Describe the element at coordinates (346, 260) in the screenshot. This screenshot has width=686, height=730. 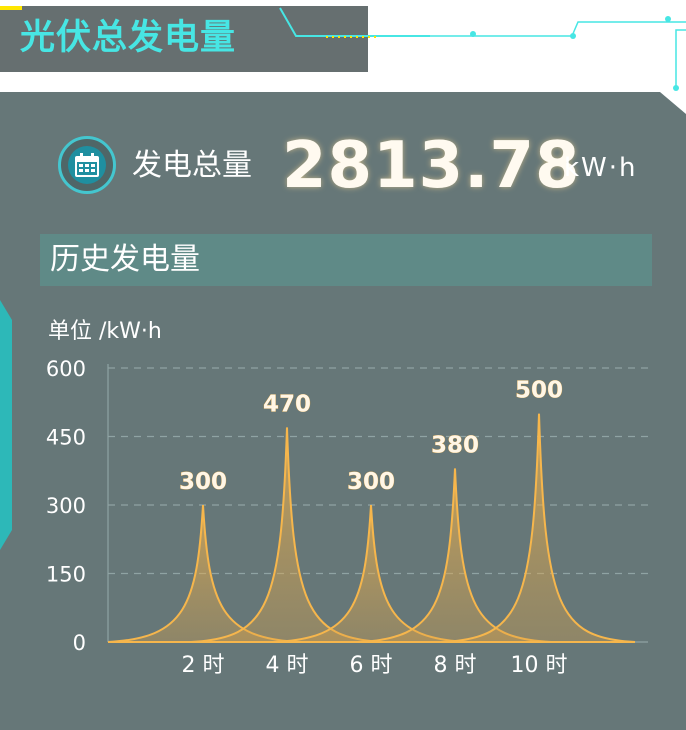
I see `section-header: 历史发电量` at that location.